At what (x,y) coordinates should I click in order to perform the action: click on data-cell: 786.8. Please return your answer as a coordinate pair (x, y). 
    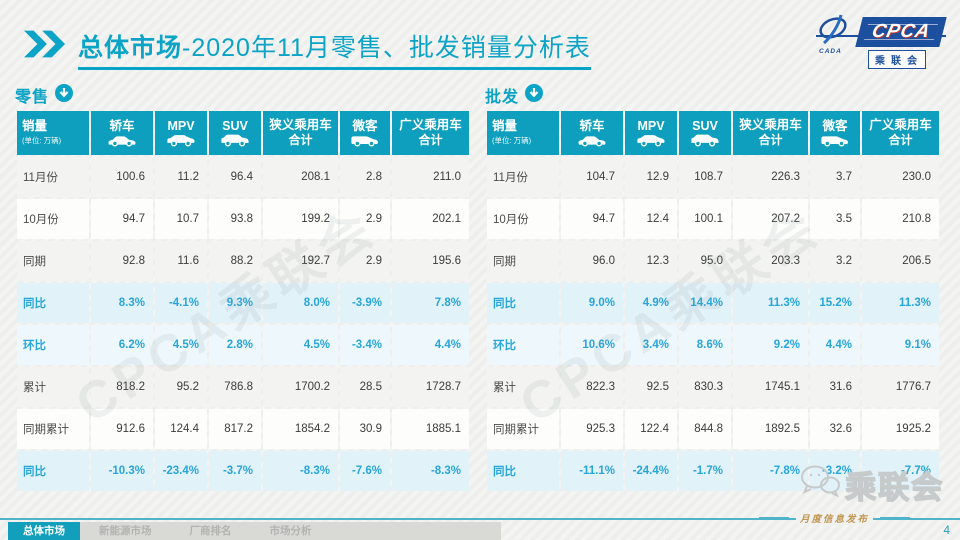
    Looking at the image, I should click on (235, 387).